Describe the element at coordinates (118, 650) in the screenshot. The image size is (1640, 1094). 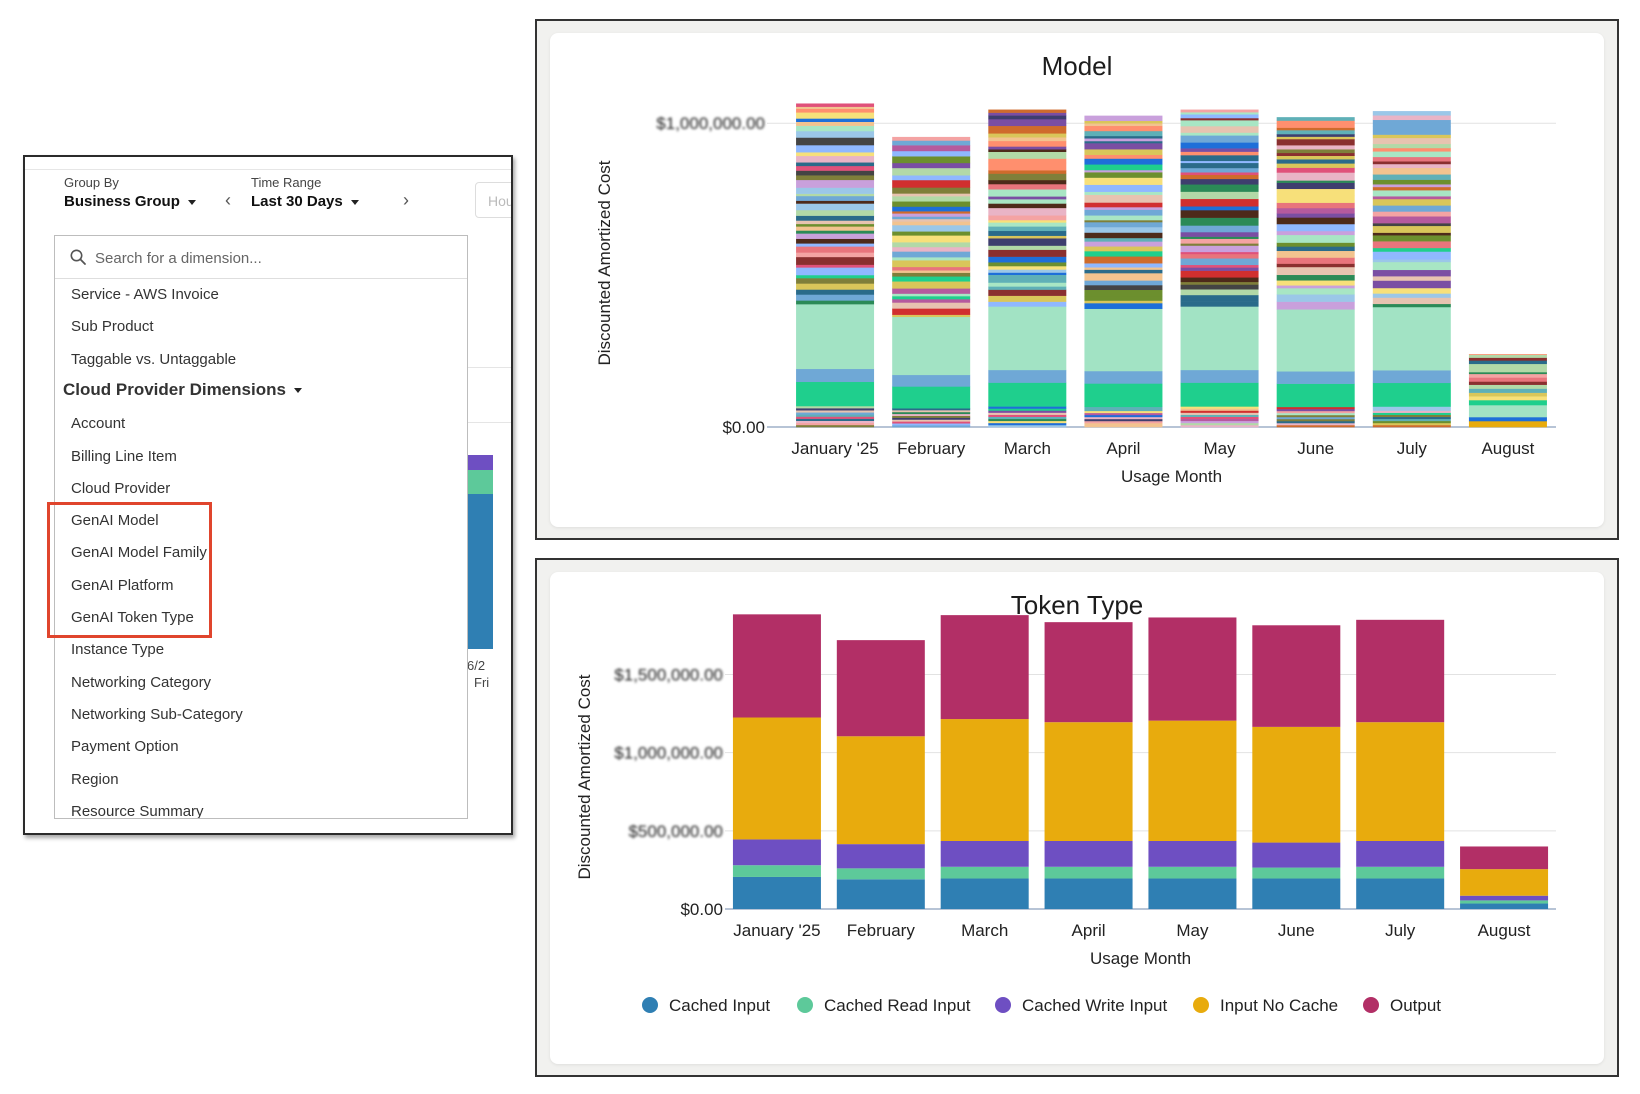
I see `dimension-item: Instance Type` at that location.